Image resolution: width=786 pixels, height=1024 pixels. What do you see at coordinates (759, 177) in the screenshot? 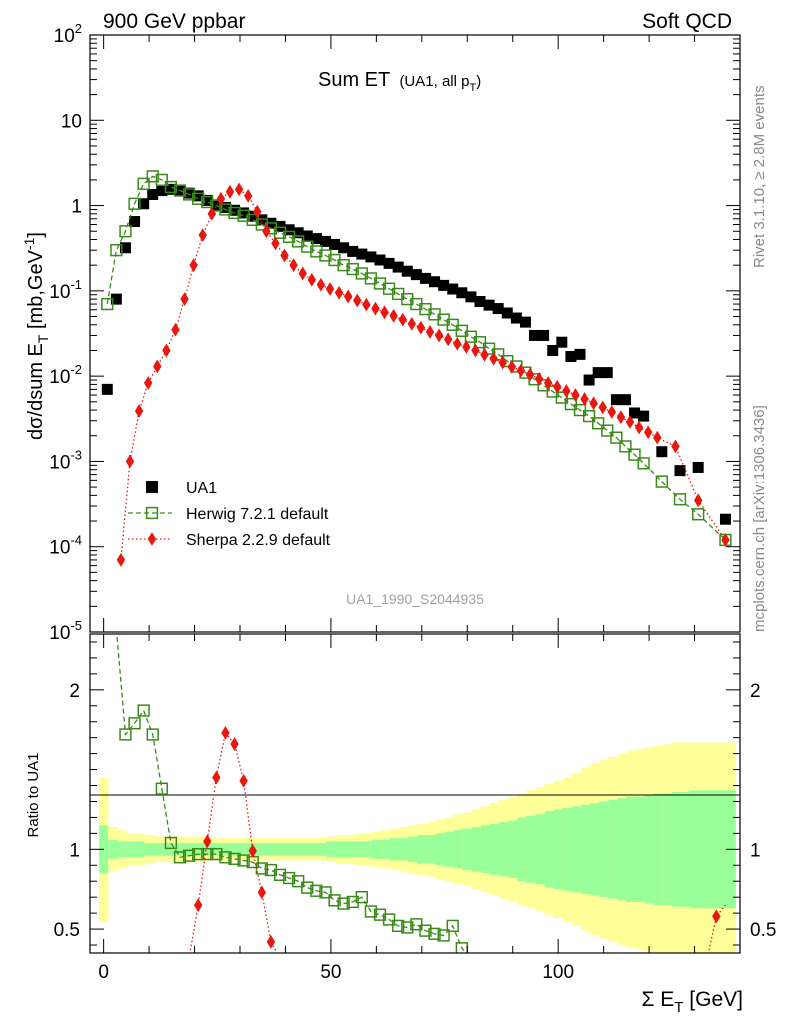
I see `rivet-label: Rivet 3.1.10, ≥ 2.8M events` at bounding box center [759, 177].